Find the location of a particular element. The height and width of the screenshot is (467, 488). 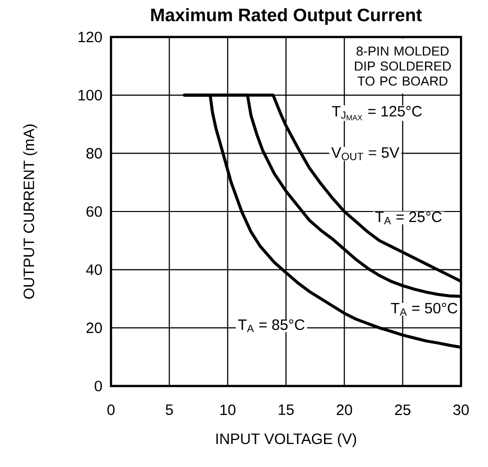

x-tick-label: 0 is located at coordinates (111, 410).